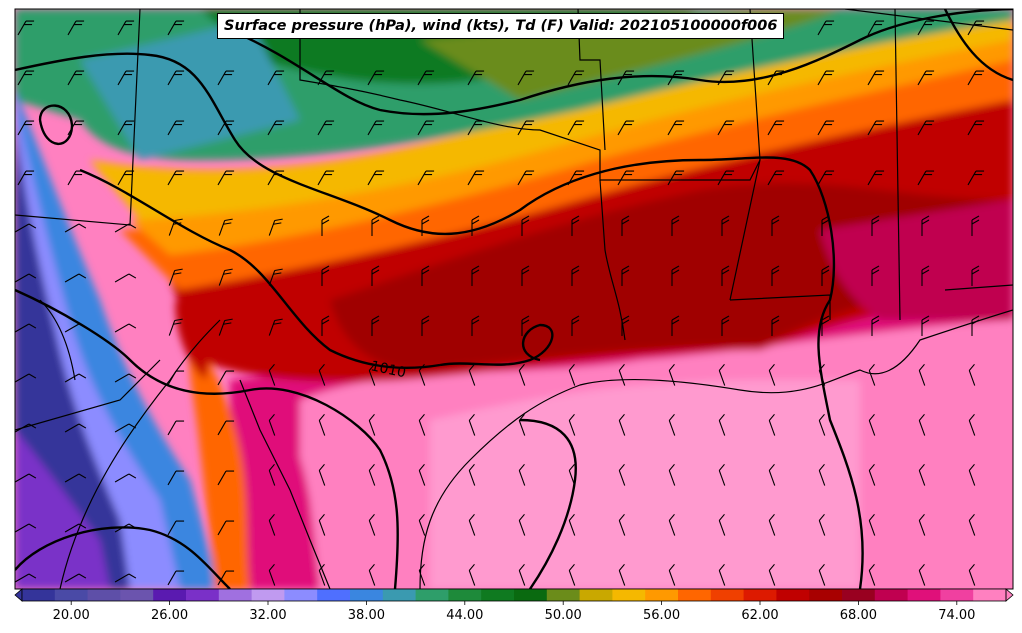  I want to click on colorbar-tick-label: 62.00, so click(760, 615).